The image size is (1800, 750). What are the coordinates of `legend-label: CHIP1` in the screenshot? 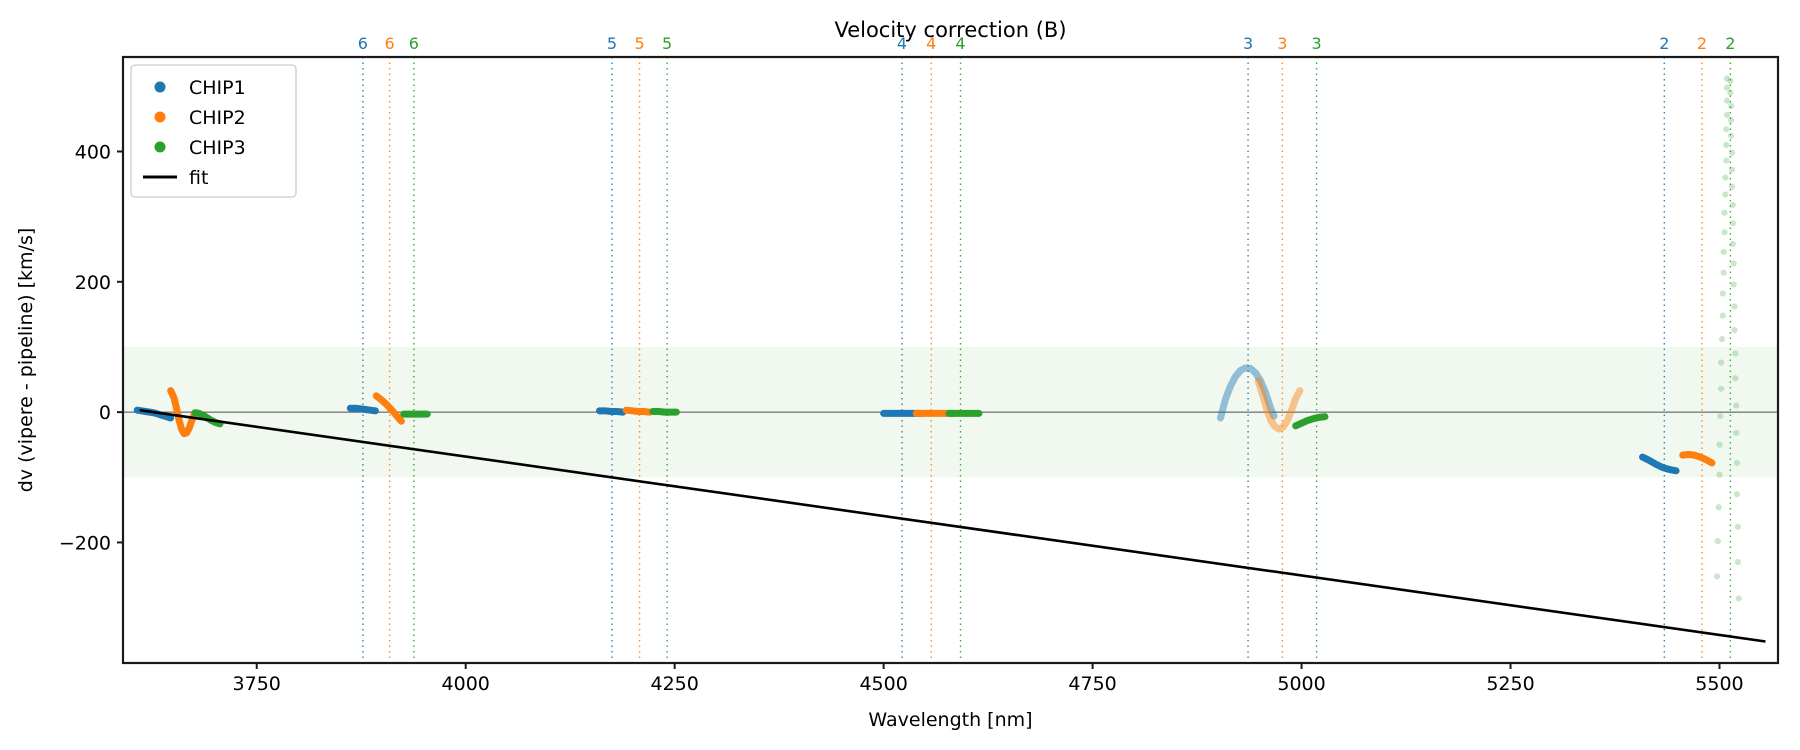 It's located at (217, 88).